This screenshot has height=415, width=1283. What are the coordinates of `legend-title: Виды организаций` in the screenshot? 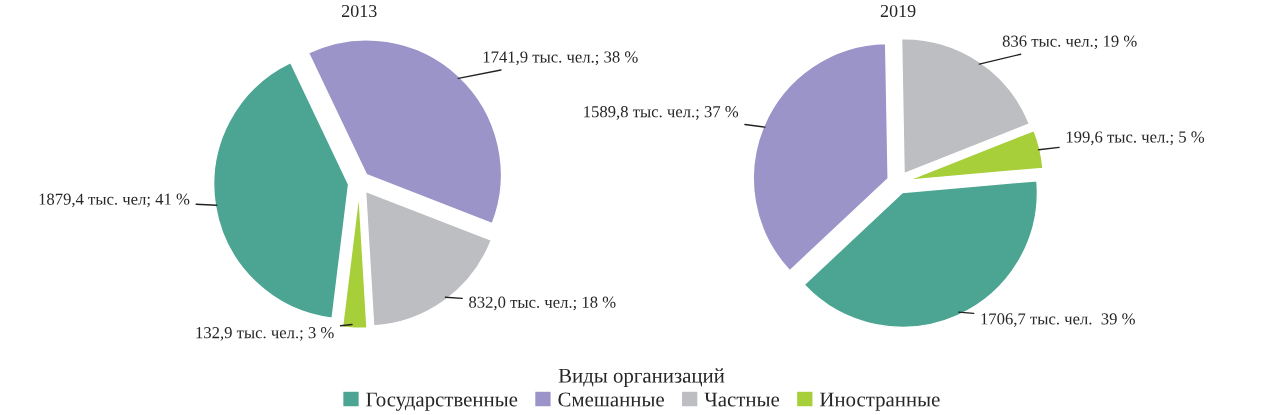 It's located at (641, 377).